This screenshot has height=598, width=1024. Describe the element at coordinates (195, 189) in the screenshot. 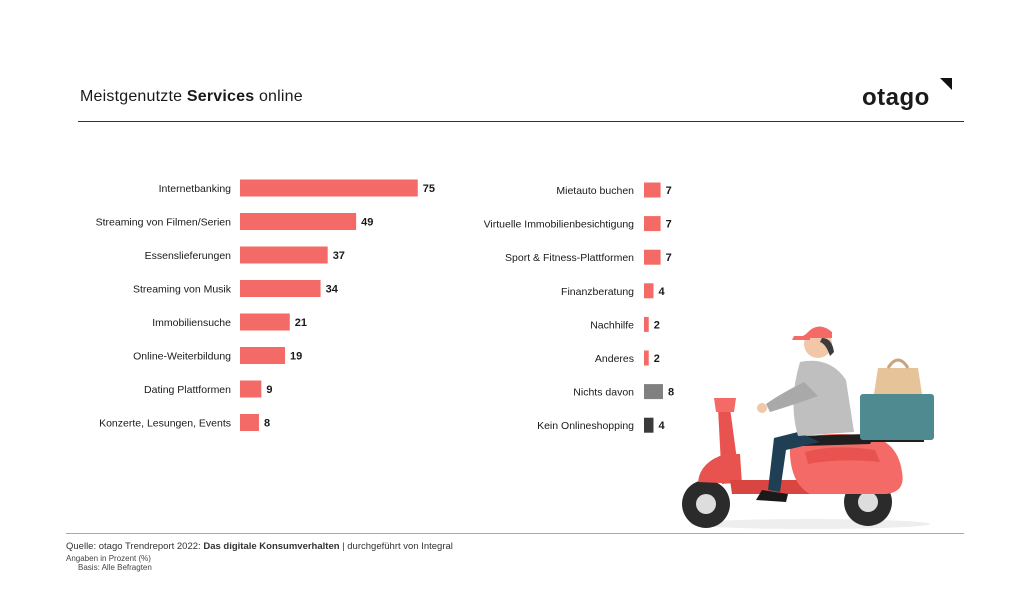

I see `category-label-internetbanking: Internetbanking` at that location.